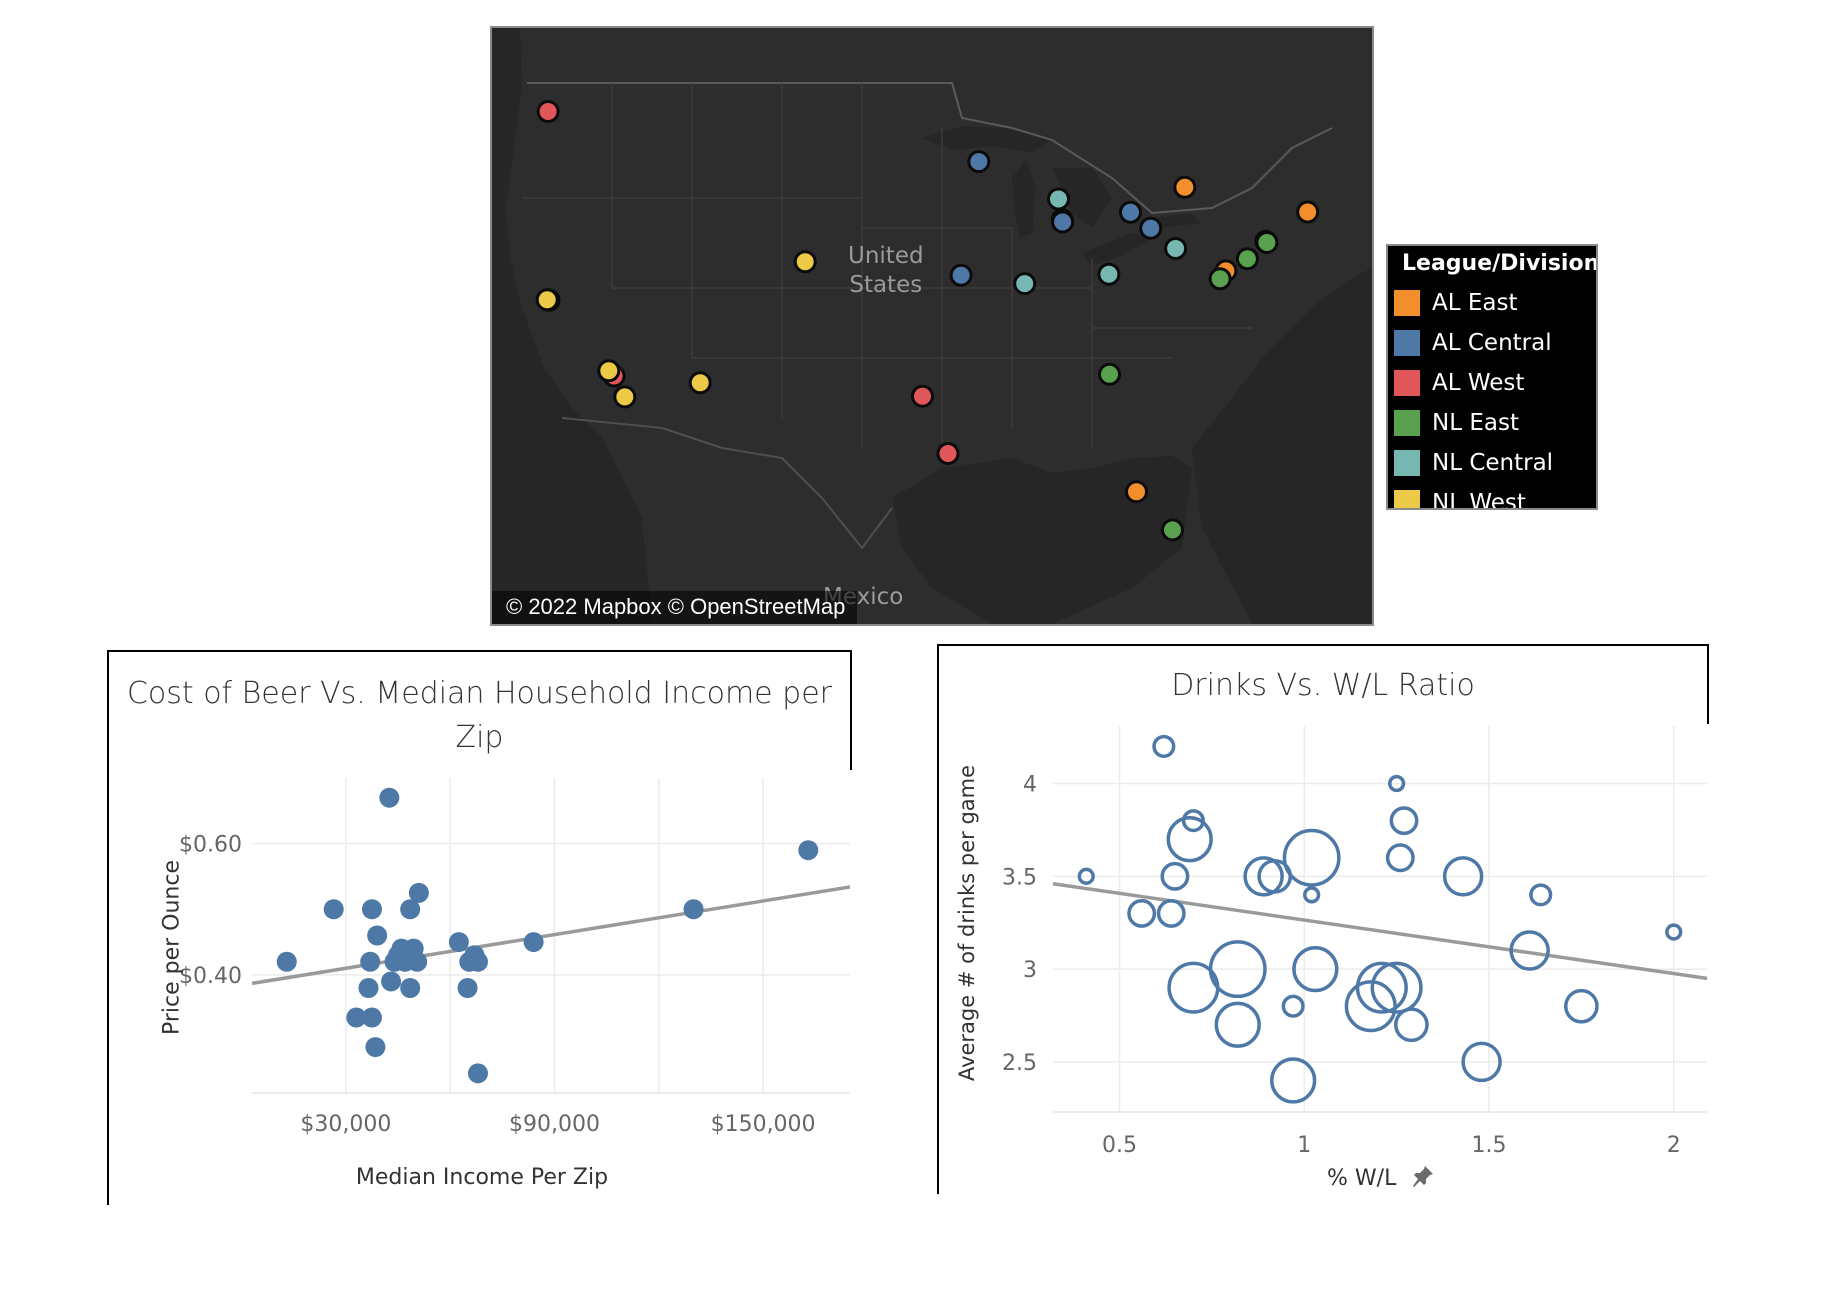 The width and height of the screenshot is (1846, 1290). I want to click on gulf-of-mexico, so click(1042, 540).